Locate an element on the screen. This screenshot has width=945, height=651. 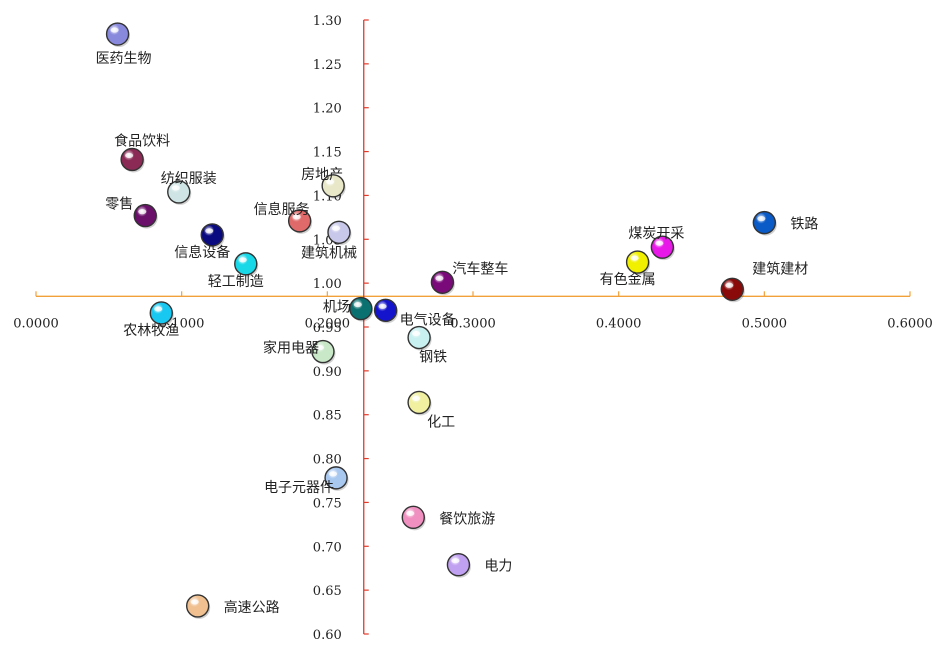
x-tick-label: 0.3000 is located at coordinates (473, 323).